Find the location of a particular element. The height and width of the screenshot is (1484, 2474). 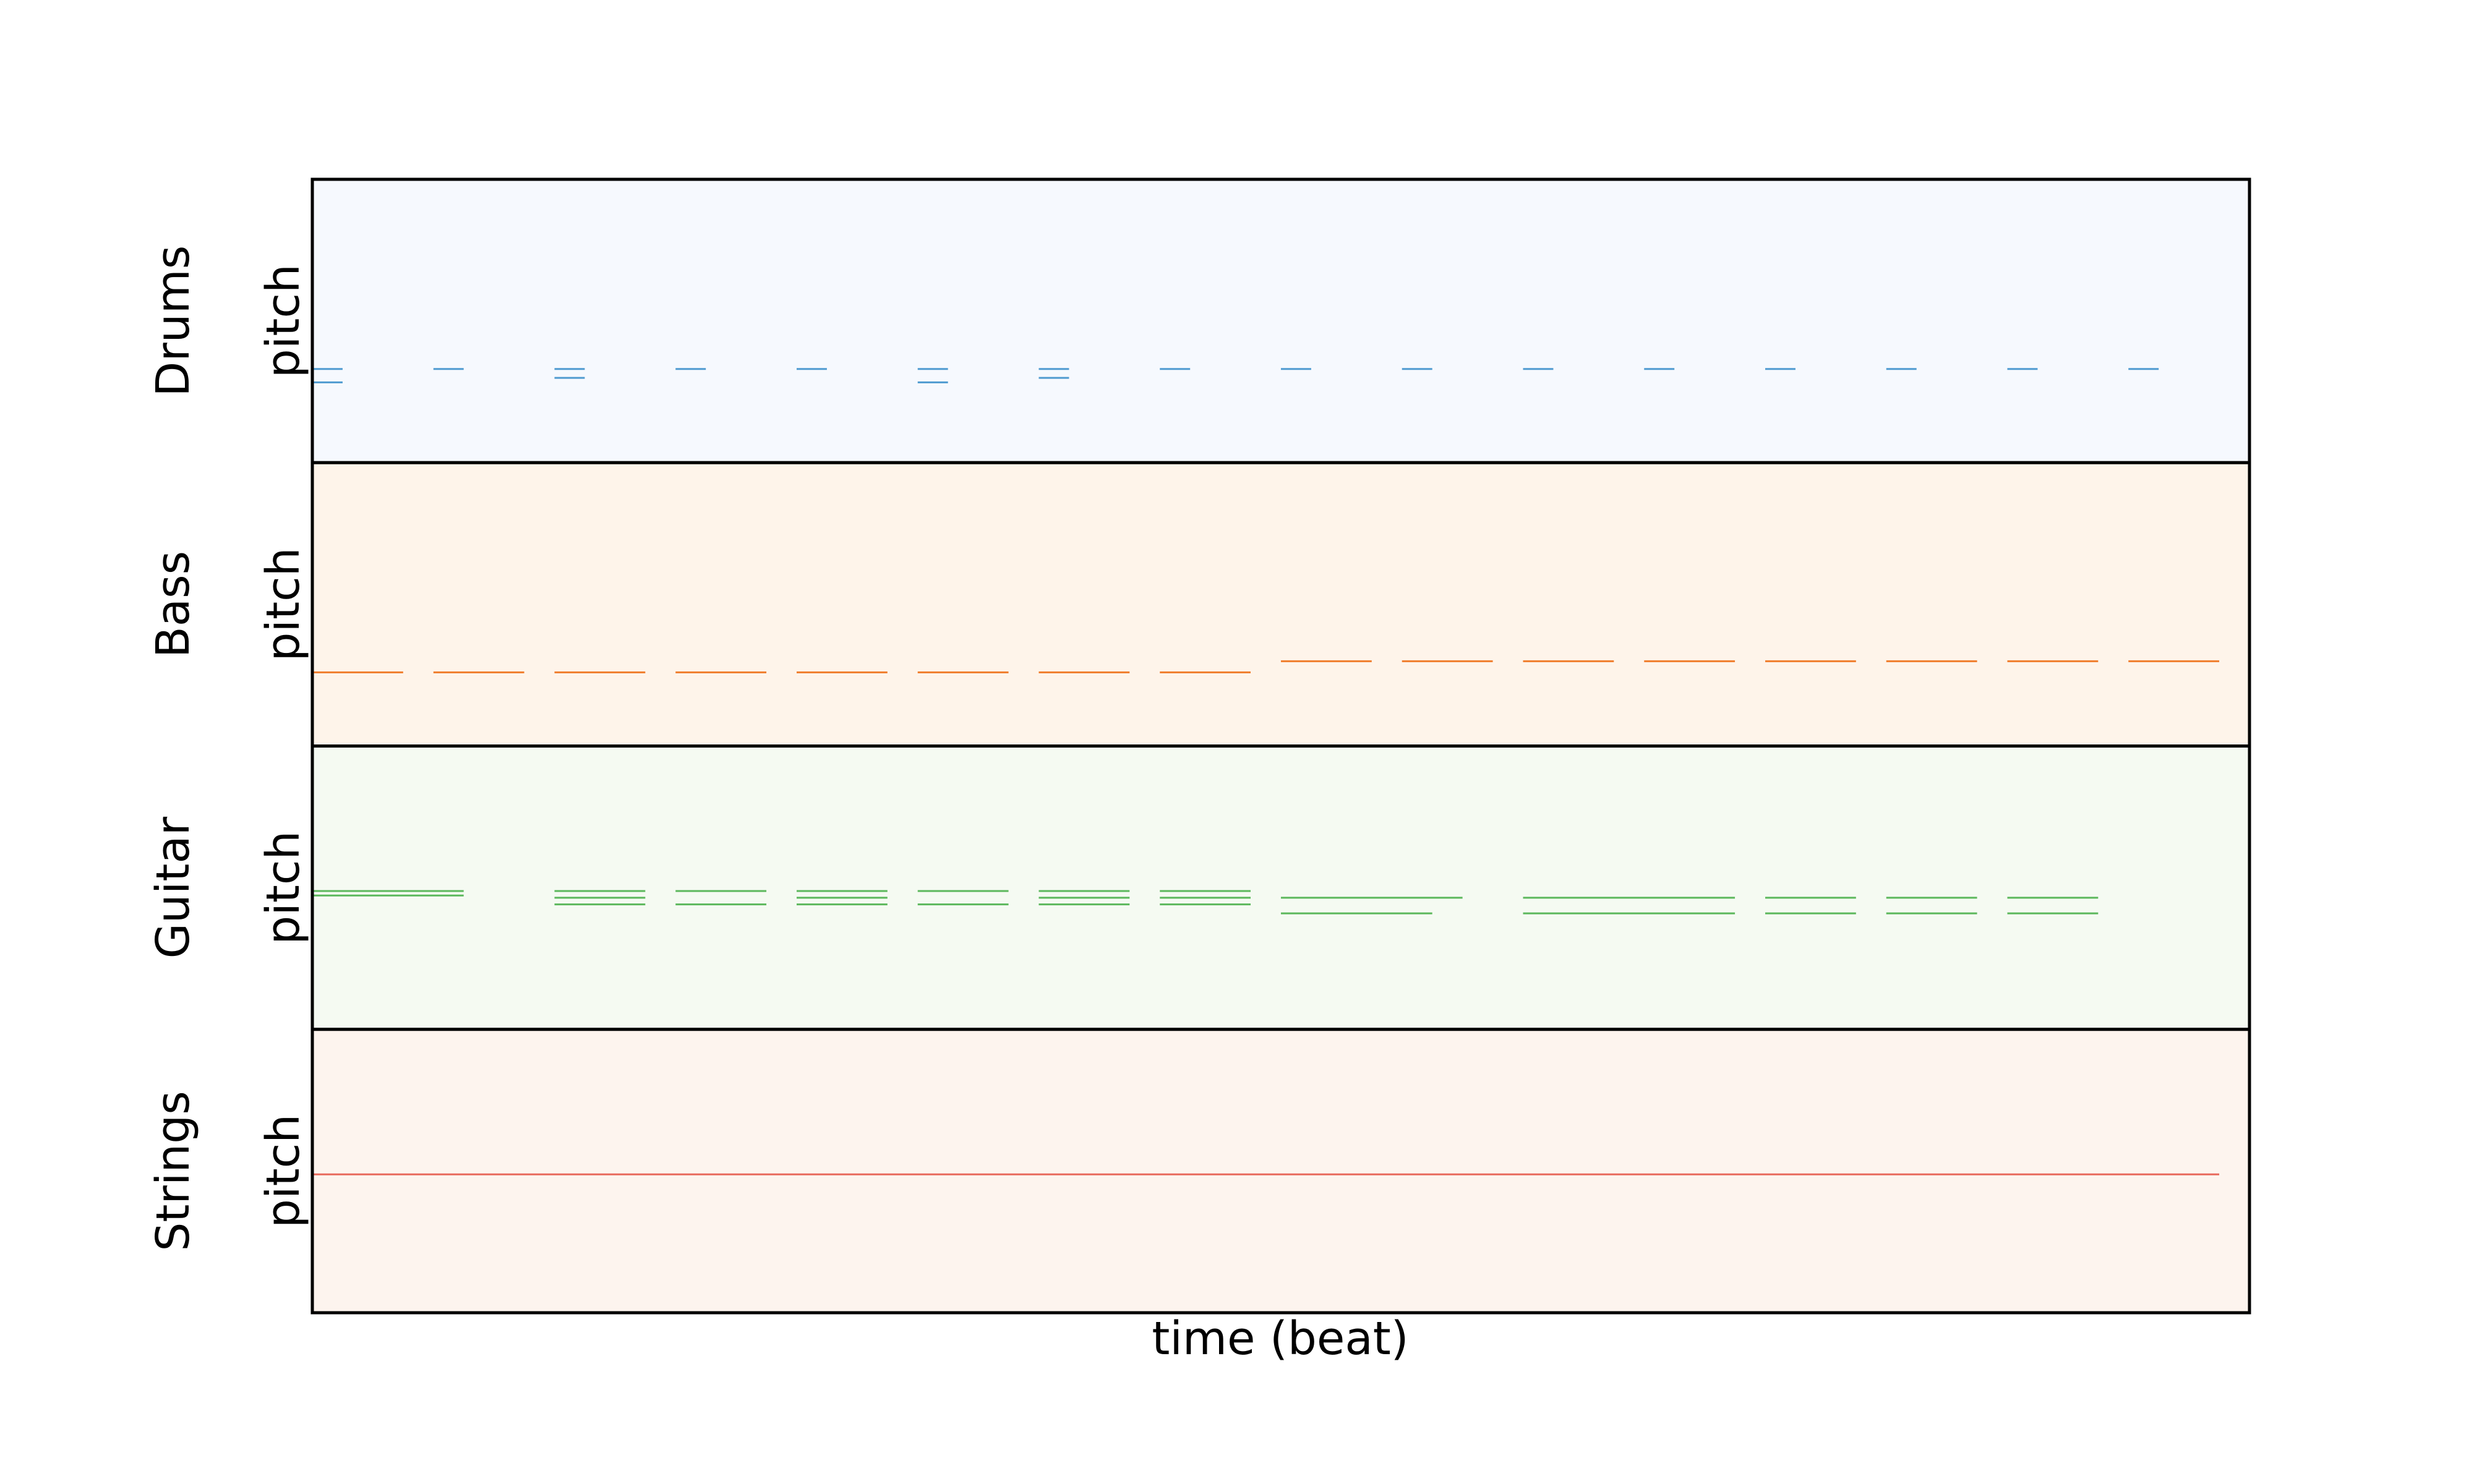

x-axis-label: time (beat) is located at coordinates (1280, 1338).